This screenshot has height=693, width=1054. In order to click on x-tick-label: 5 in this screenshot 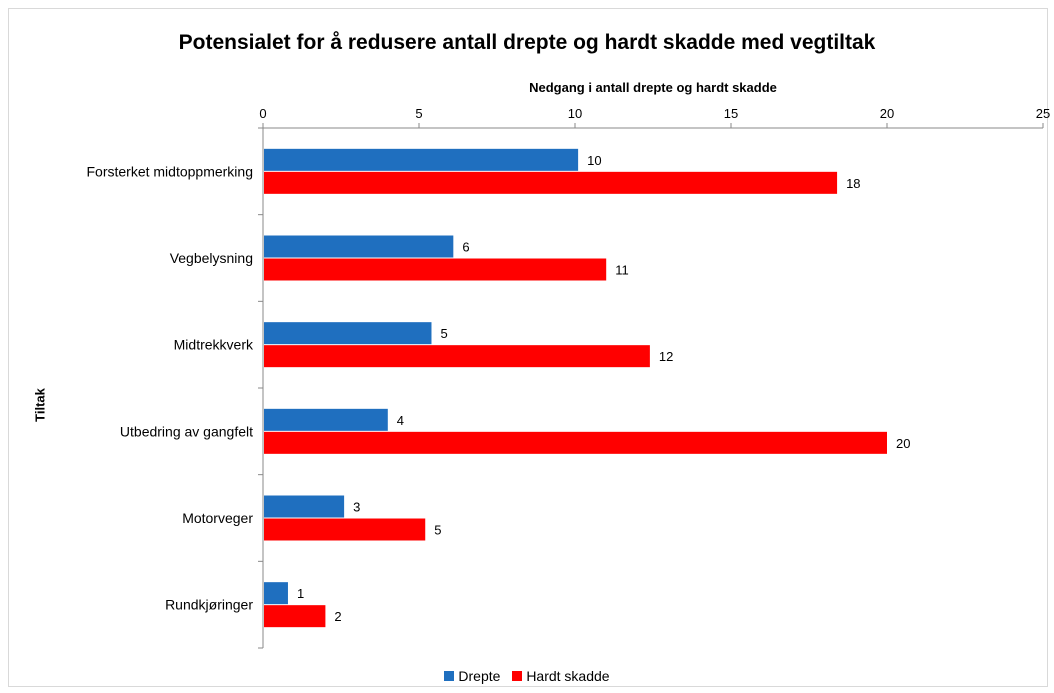, I will do `click(418, 113)`.